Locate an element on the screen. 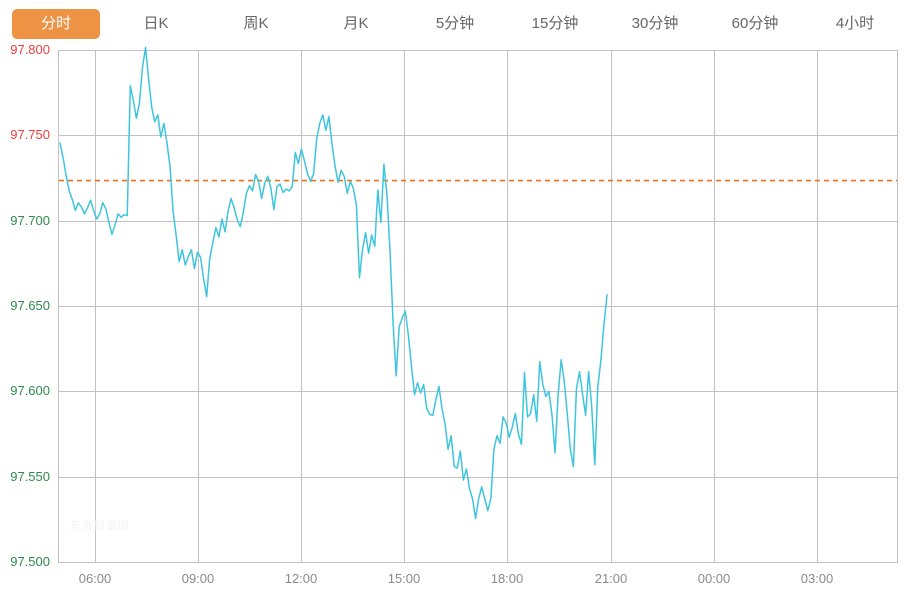 The height and width of the screenshot is (592, 910). timeframe-tab-bar: 分时 日K 周K 月K 5分钟 15分钟 30分钟 60分钟 4小时 is located at coordinates (455, 21).